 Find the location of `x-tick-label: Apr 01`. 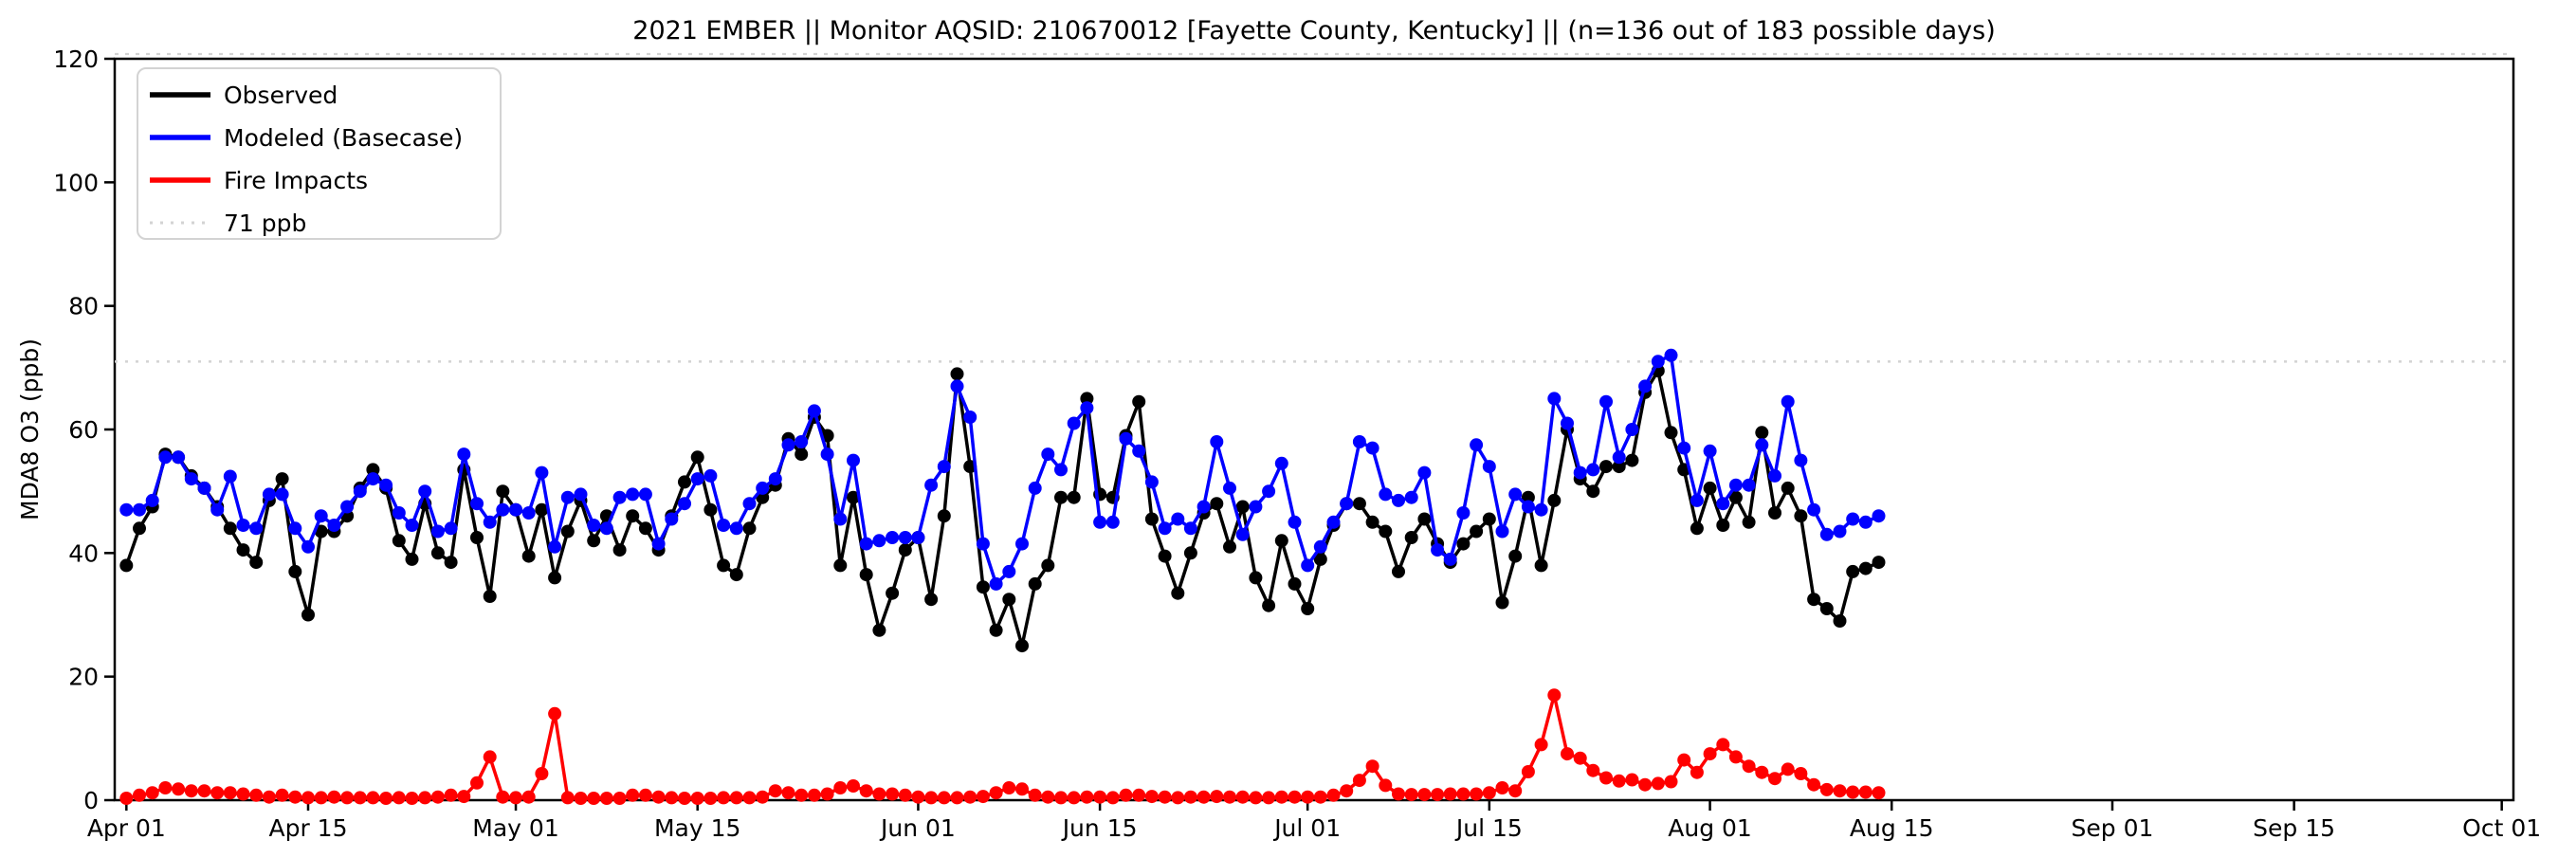

x-tick-label: Apr 01 is located at coordinates (126, 828).